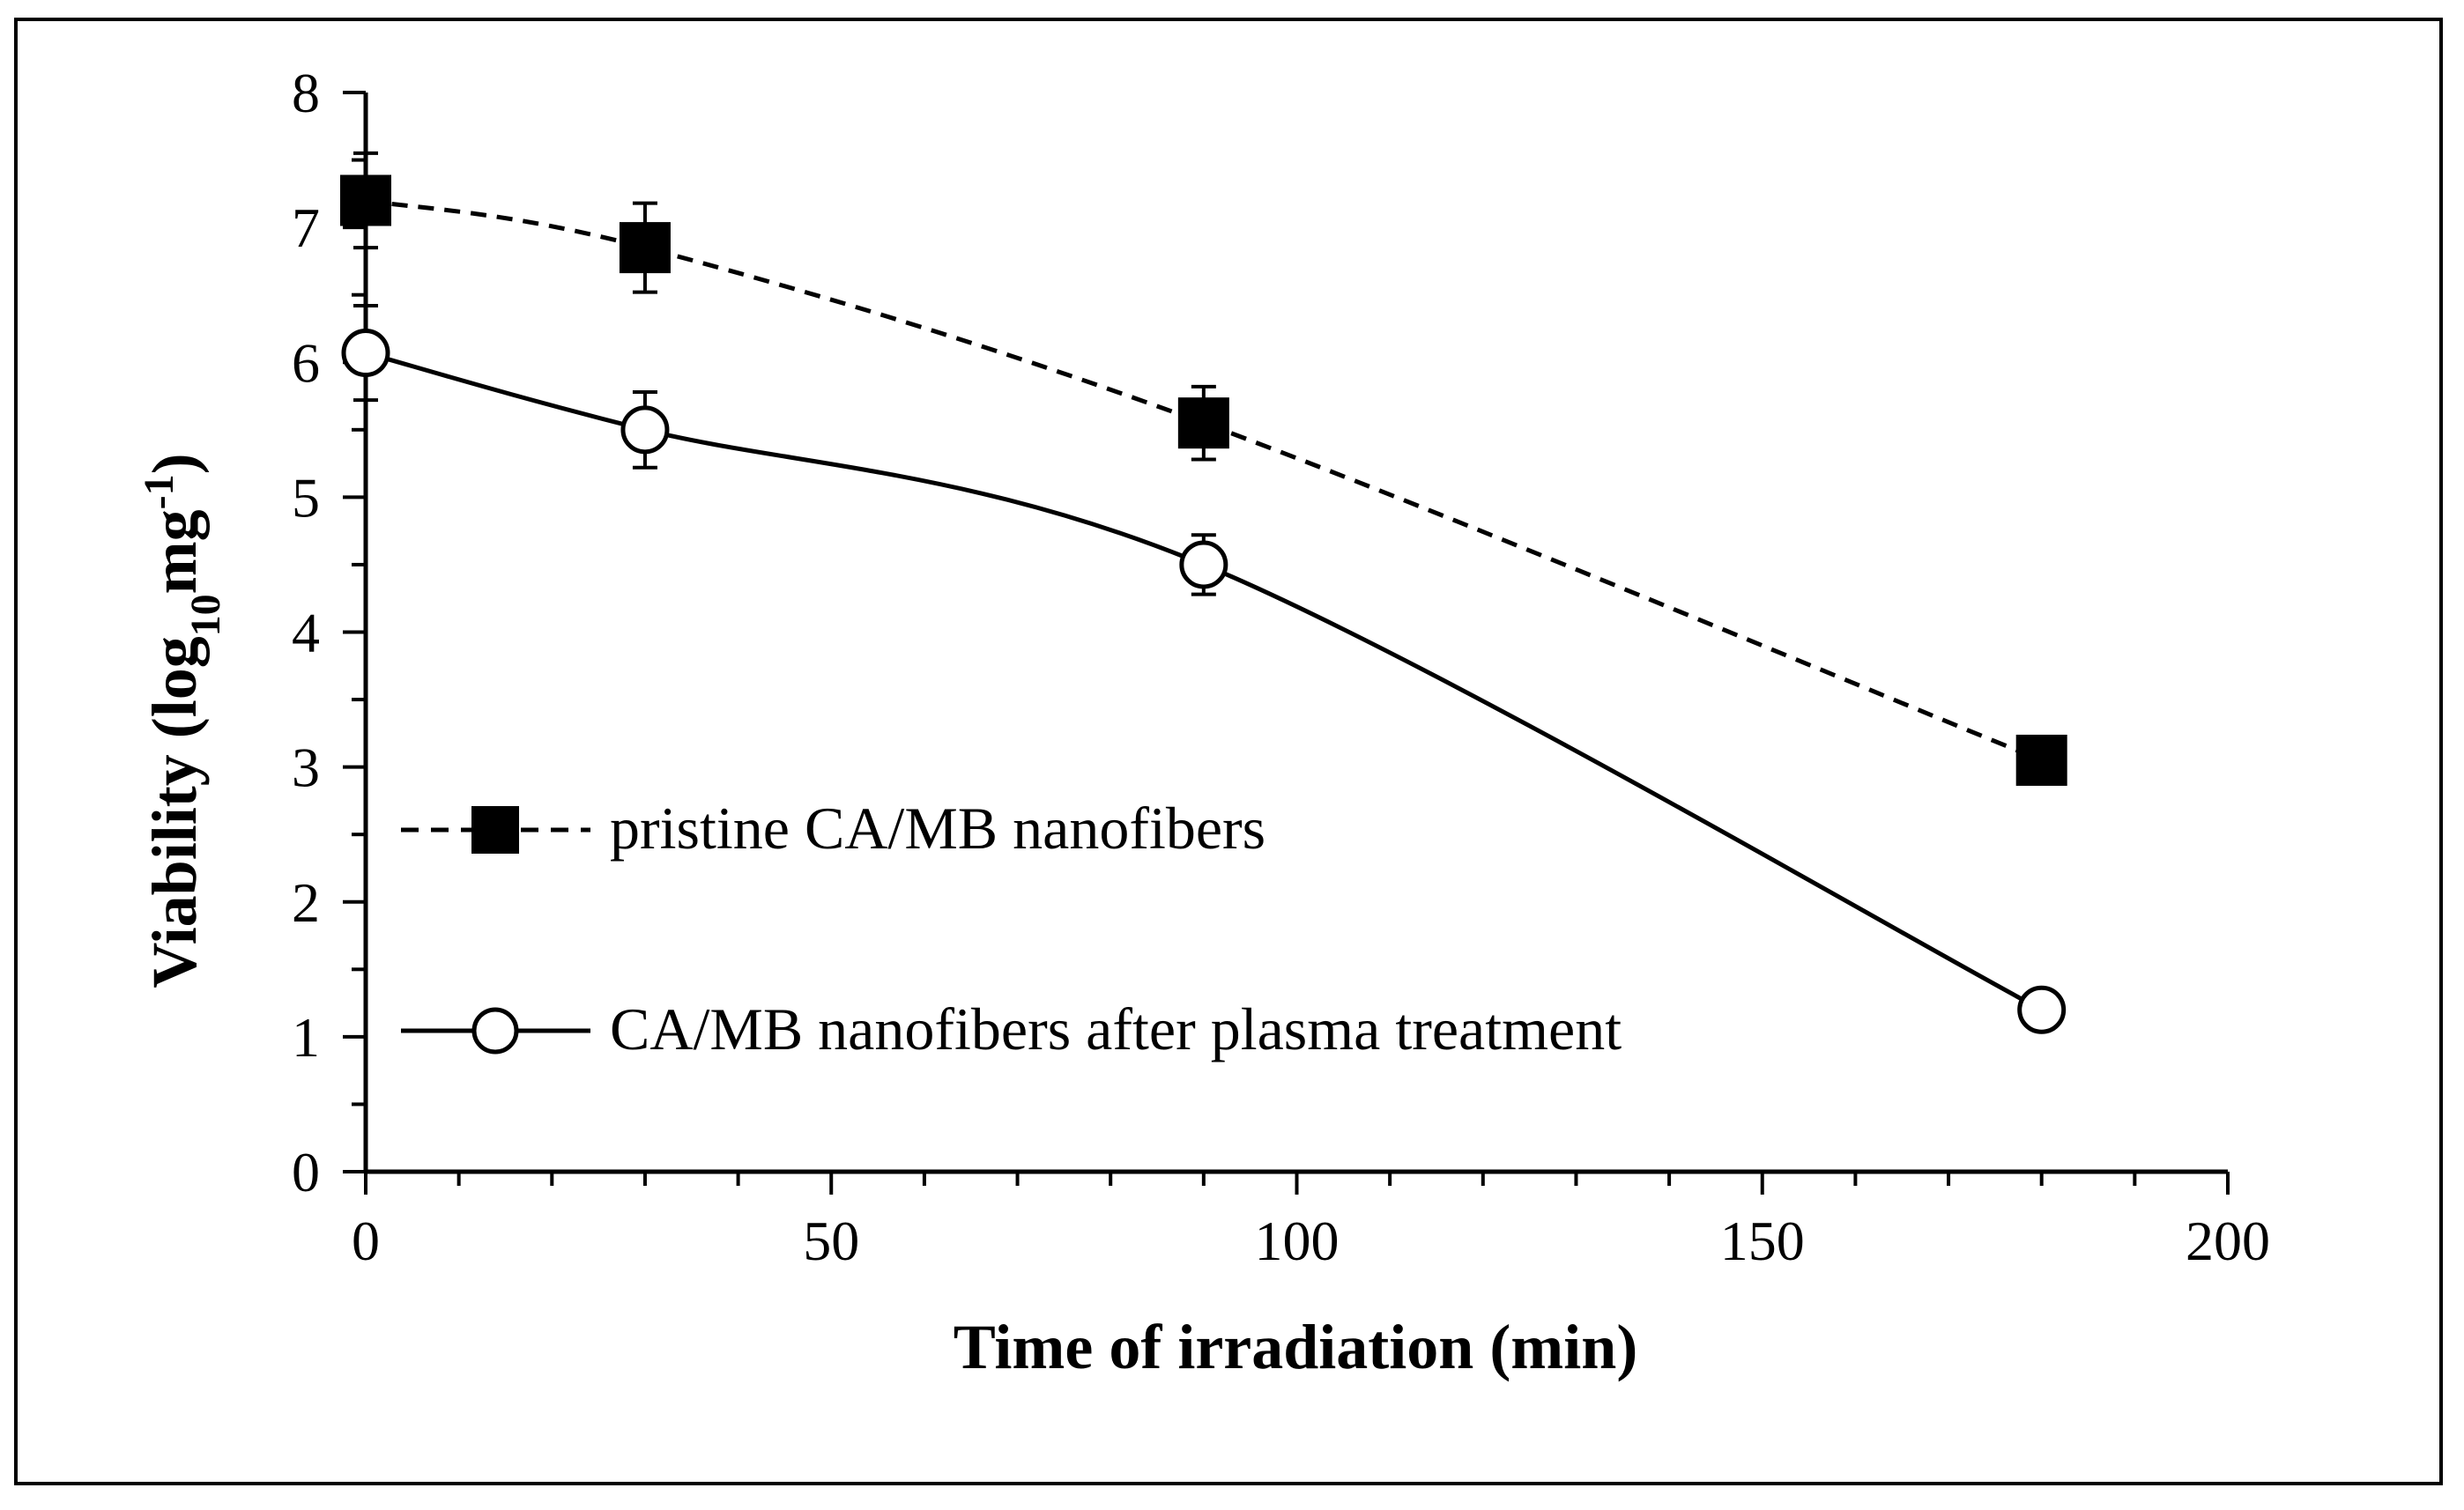 The image size is (2464, 1510). What do you see at coordinates (306, 902) in the screenshot?
I see `y-tick-label: 2` at bounding box center [306, 902].